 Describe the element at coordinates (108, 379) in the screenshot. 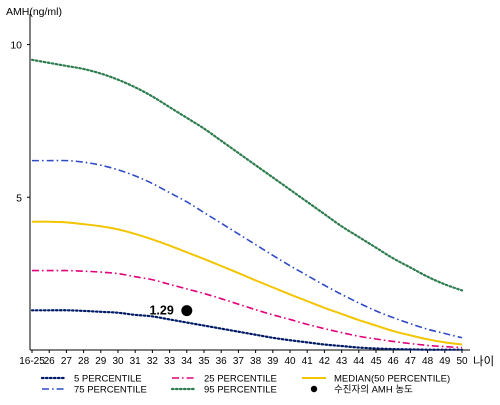

I see `legend-label-5-percentile: 5 PERCENTILE` at that location.